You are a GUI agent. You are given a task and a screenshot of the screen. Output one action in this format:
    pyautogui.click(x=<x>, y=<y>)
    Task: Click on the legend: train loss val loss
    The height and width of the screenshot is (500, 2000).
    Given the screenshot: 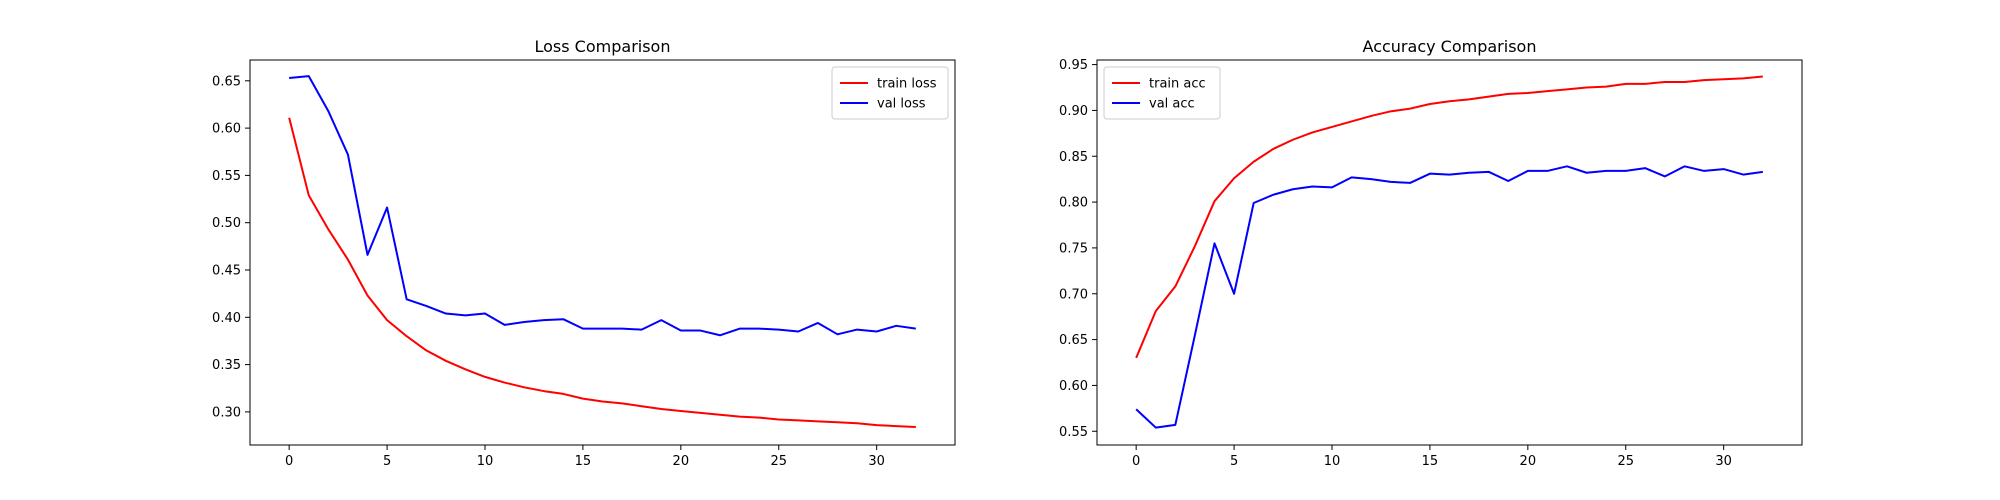 What is the action you would take?
    pyautogui.click(x=890, y=93)
    